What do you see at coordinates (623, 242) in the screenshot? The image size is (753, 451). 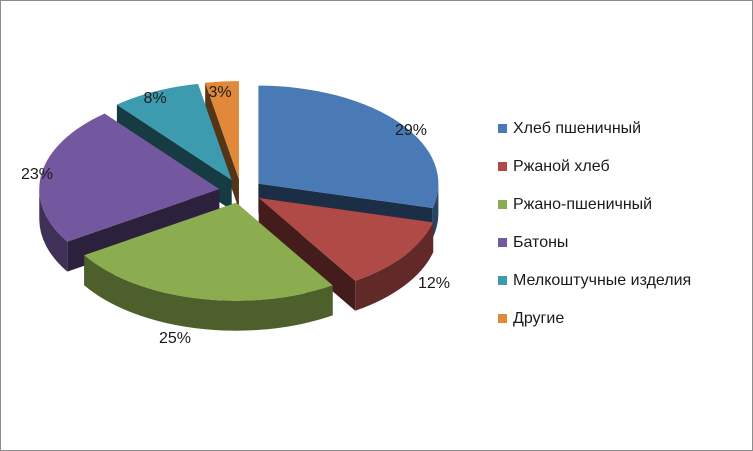 I see `legend-item: Батоны` at bounding box center [623, 242].